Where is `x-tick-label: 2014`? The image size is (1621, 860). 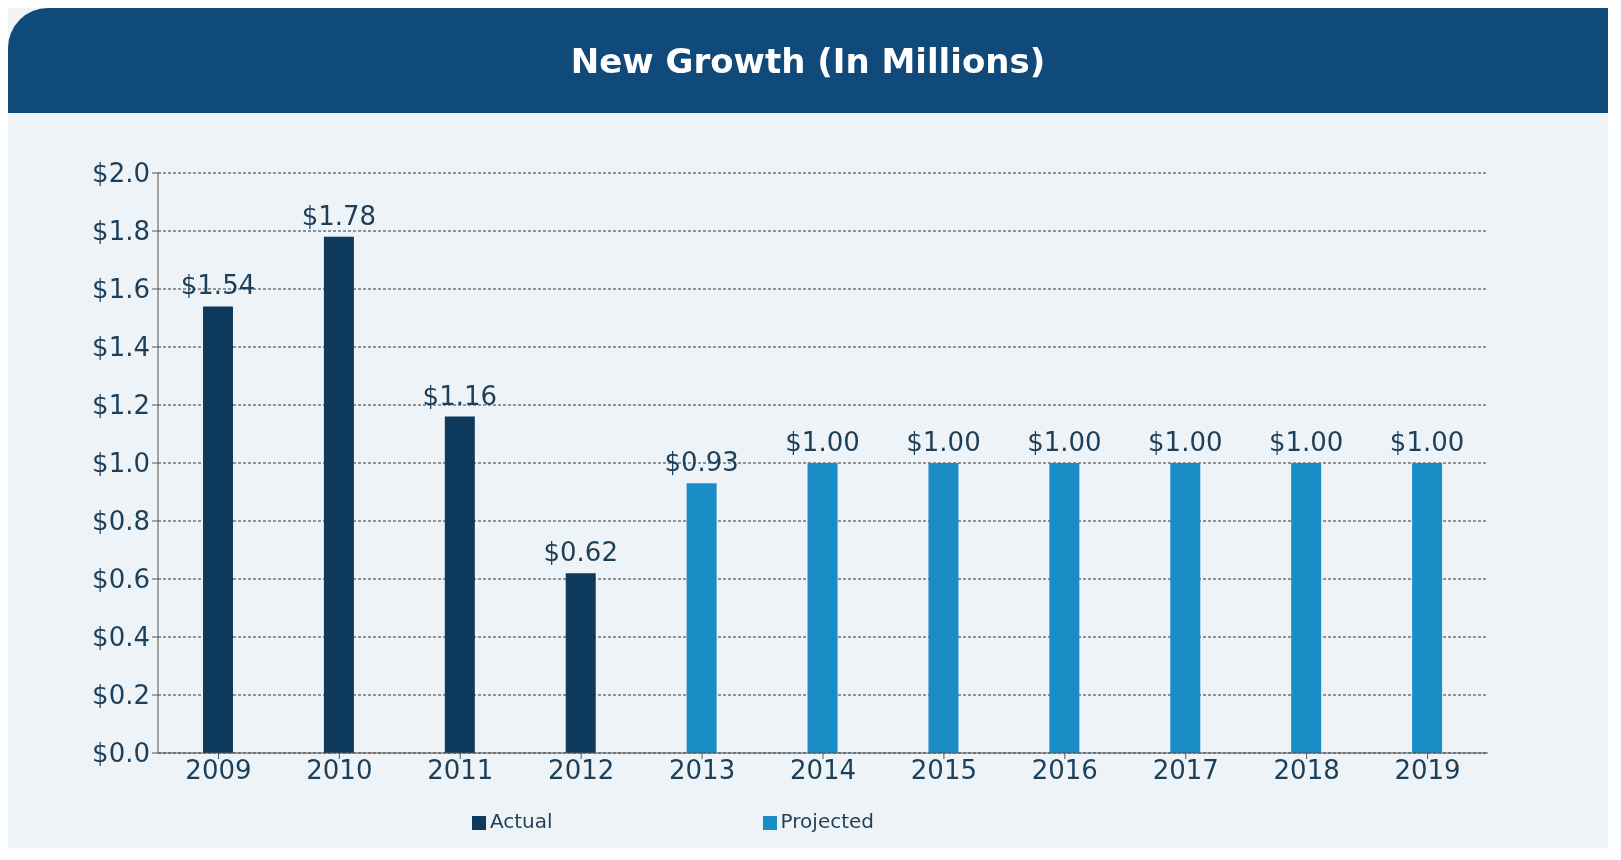
x-tick-label: 2014 is located at coordinates (823, 770).